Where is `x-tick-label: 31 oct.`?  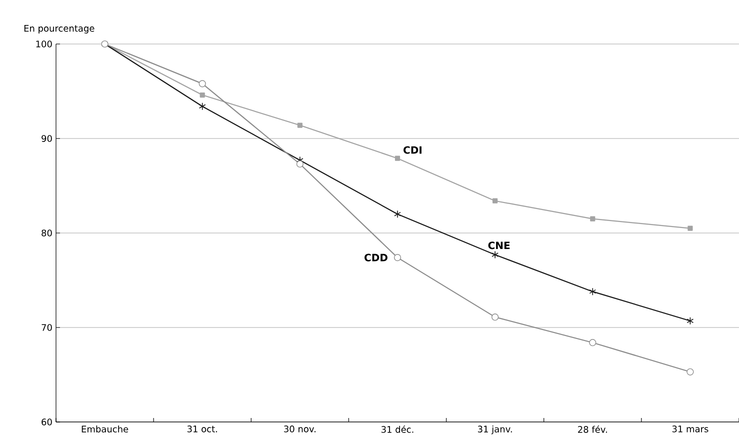 x-tick-label: 31 oct. is located at coordinates (202, 429).